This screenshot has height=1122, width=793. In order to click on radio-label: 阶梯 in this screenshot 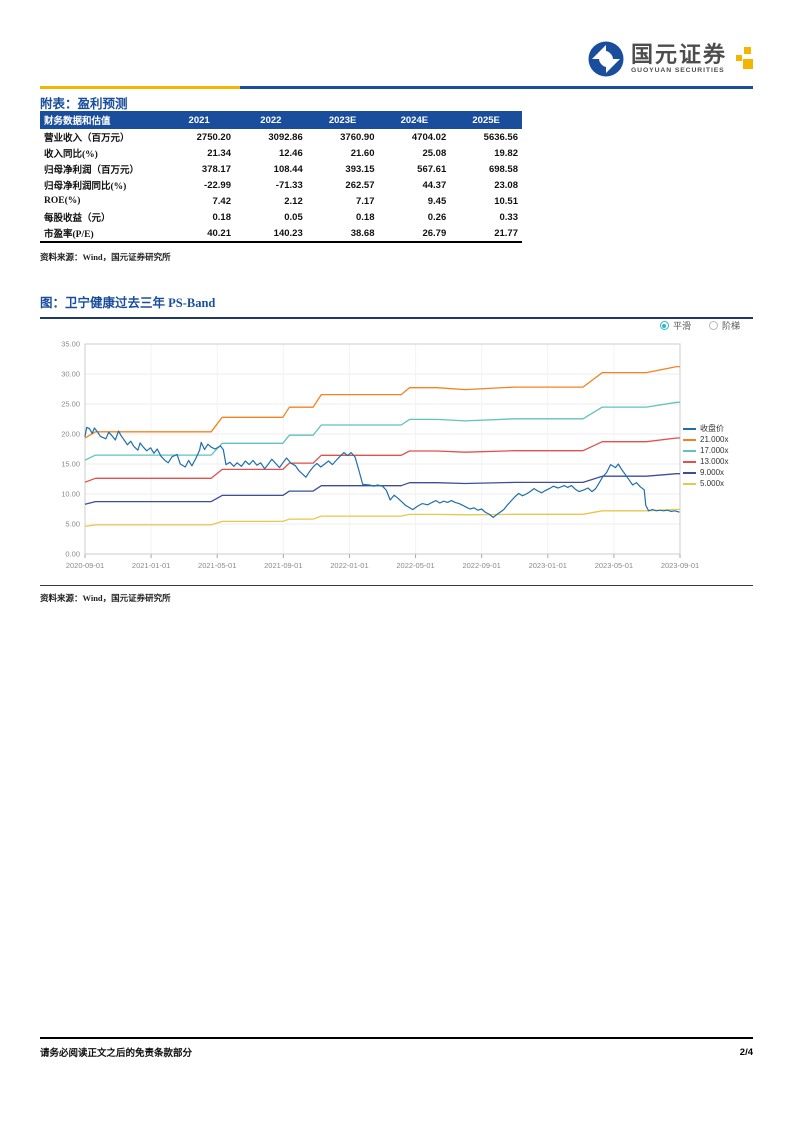, I will do `click(730, 326)`.